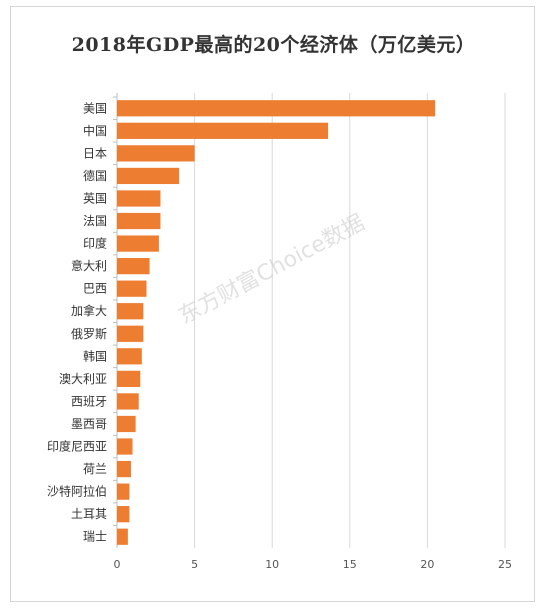  I want to click on x-tick-label: 5, so click(194, 564).